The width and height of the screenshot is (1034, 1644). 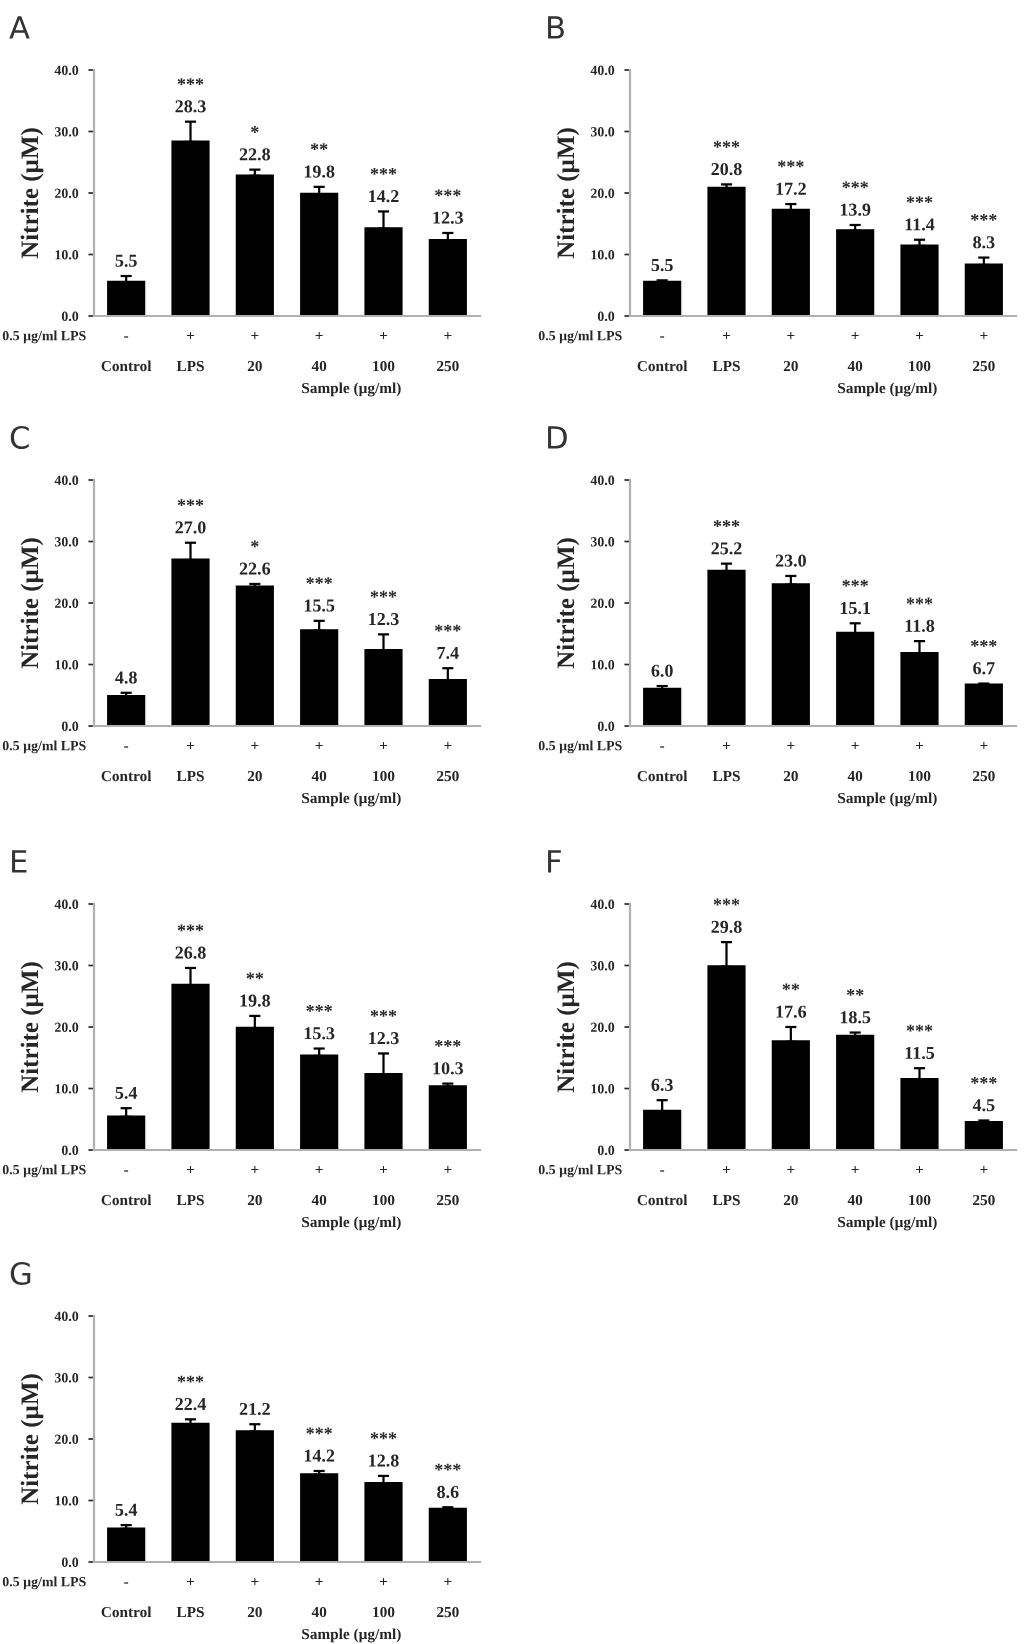 I want to click on data-label: 11.4, so click(x=920, y=224).